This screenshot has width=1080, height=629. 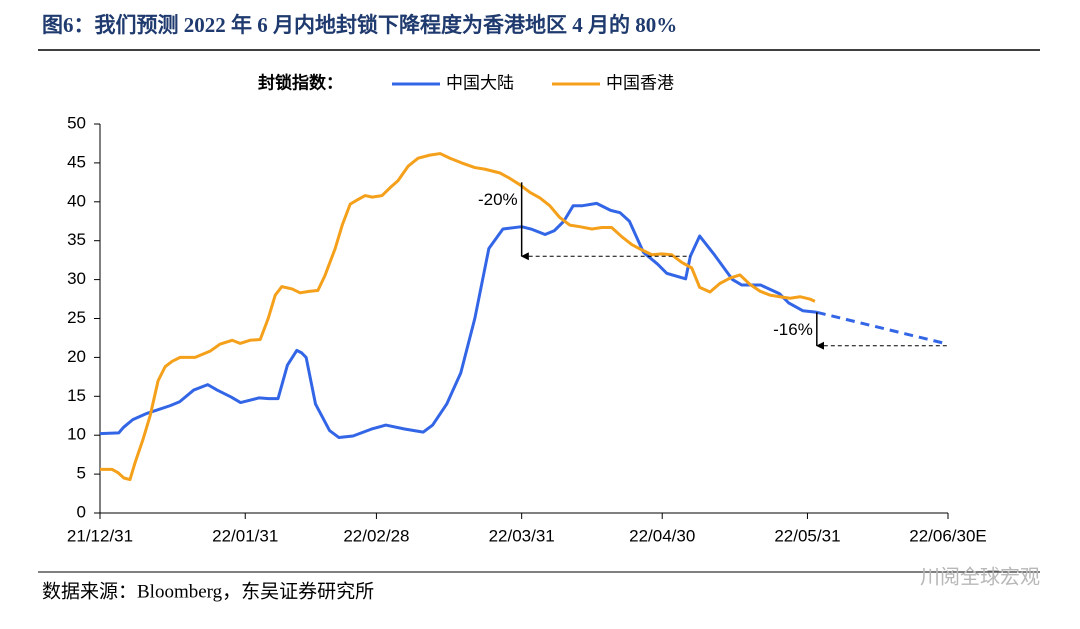 I want to click on watermark: 川阅全球宏观, so click(x=980, y=576).